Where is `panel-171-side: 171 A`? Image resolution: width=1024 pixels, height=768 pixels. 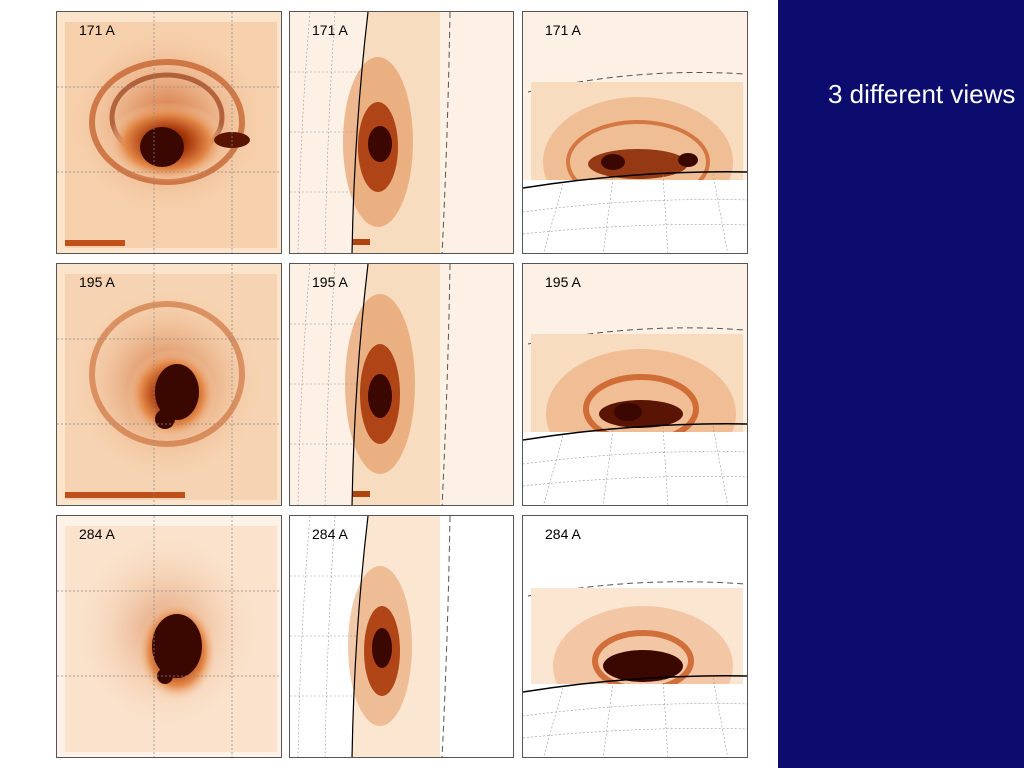 panel-171-side: 171 A is located at coordinates (635, 132).